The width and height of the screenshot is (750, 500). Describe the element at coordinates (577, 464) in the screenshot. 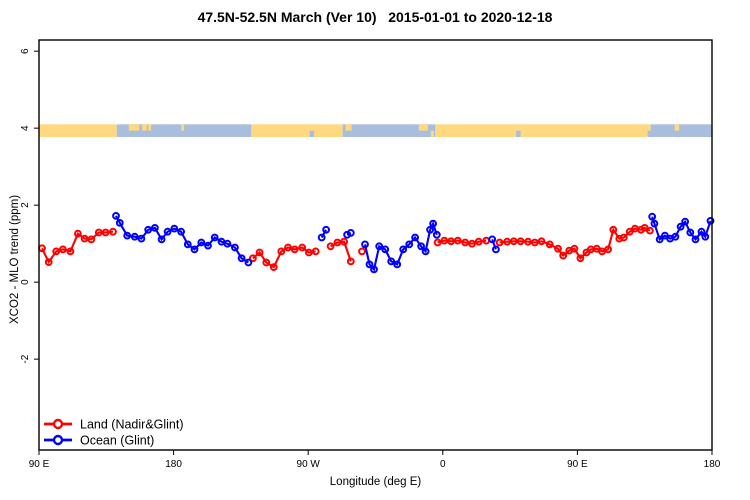

I see `x-tick-label: 90 E` at that location.